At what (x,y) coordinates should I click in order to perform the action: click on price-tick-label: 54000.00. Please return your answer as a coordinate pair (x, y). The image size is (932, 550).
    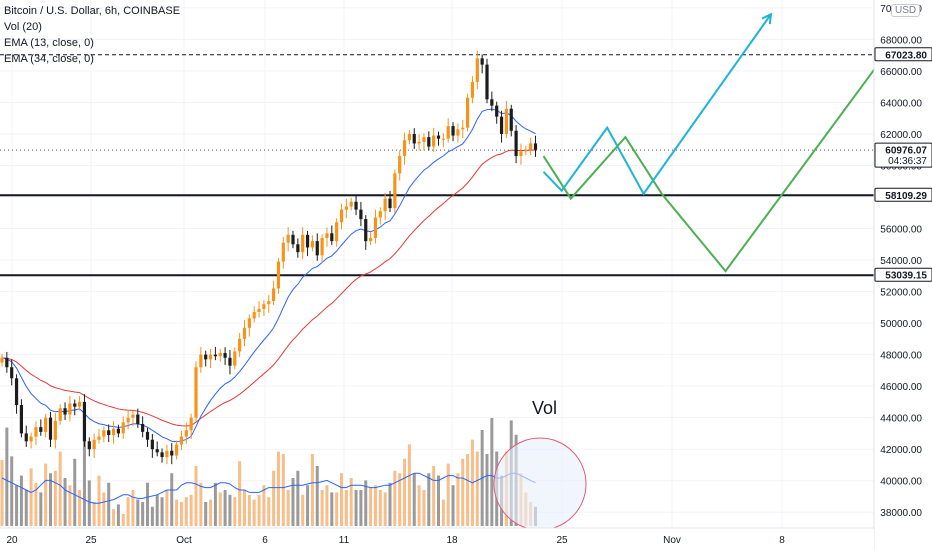
    Looking at the image, I should click on (901, 261).